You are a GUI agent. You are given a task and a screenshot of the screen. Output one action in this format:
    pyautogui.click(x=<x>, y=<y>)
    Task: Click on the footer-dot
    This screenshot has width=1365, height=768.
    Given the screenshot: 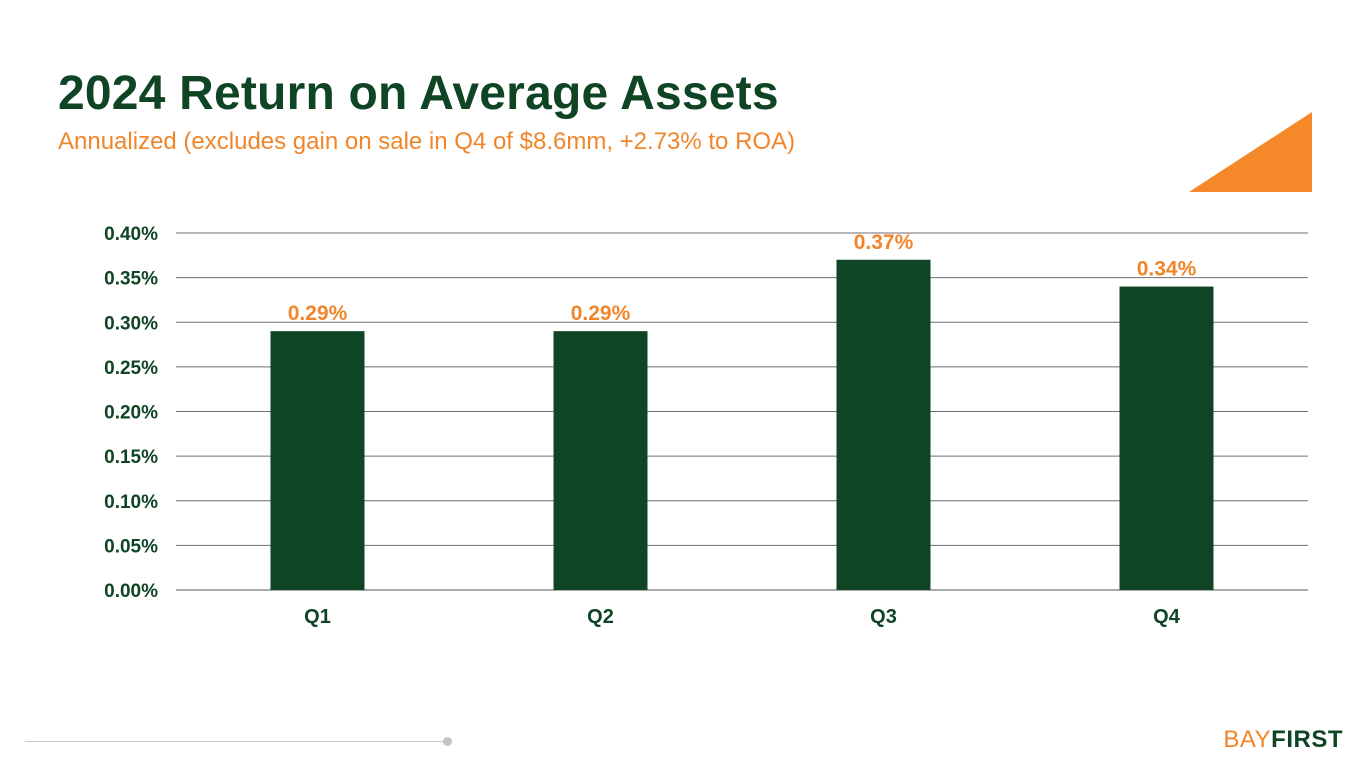 What is the action you would take?
    pyautogui.click(x=447, y=741)
    